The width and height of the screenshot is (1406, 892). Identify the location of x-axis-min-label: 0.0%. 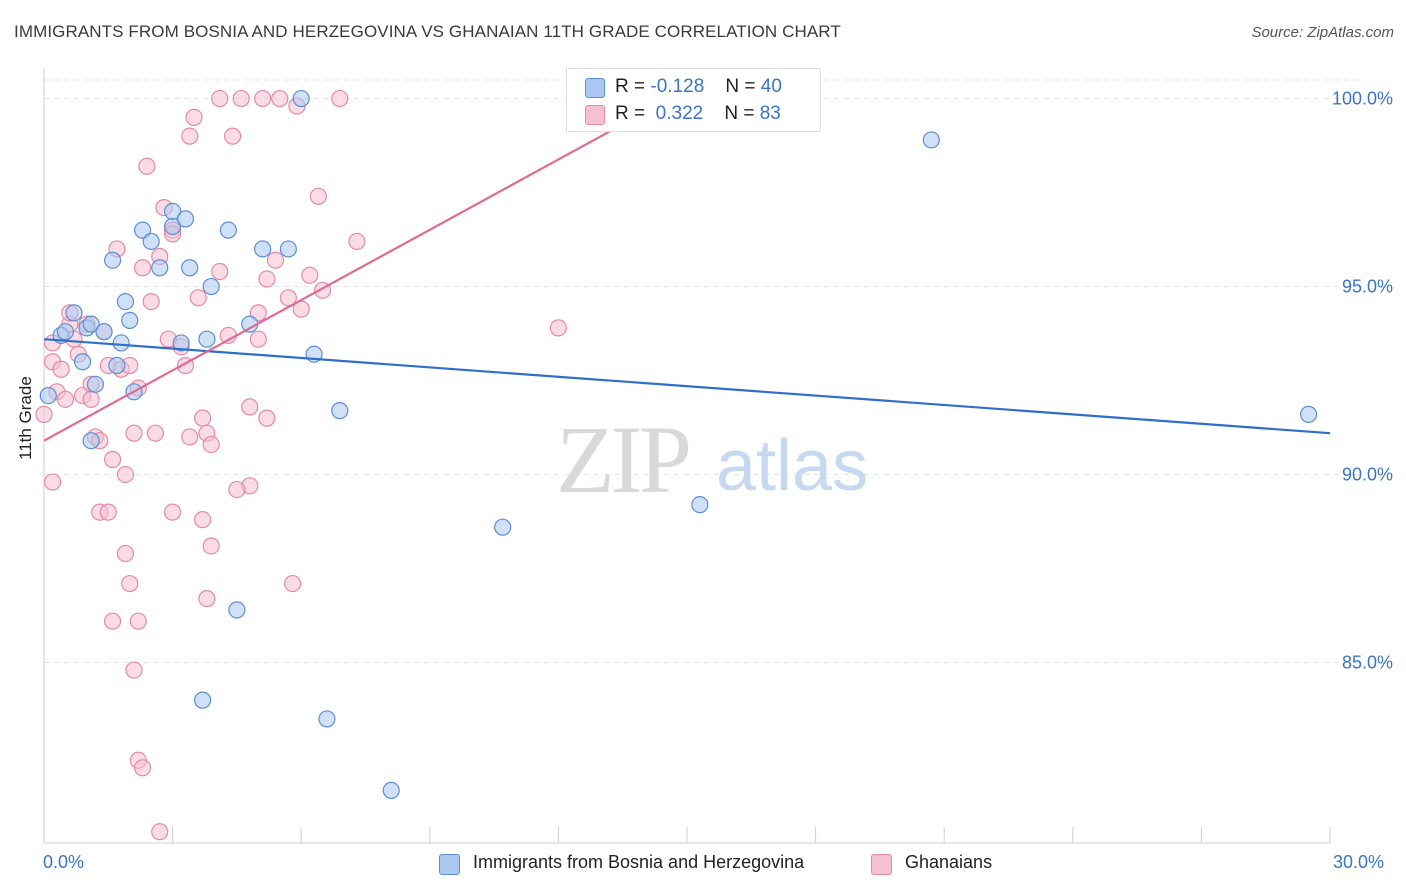
(64, 862).